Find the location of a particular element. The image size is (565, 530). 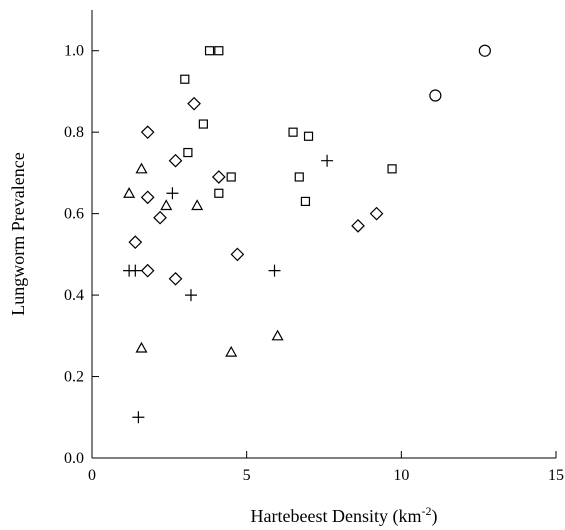

x-axis-label: Hartebeest Density (km-2) is located at coordinates (344, 515).